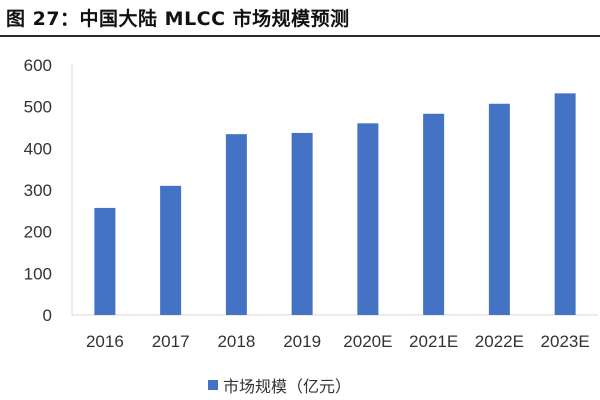  What do you see at coordinates (302, 223) in the screenshot?
I see `bar-2019` at bounding box center [302, 223].